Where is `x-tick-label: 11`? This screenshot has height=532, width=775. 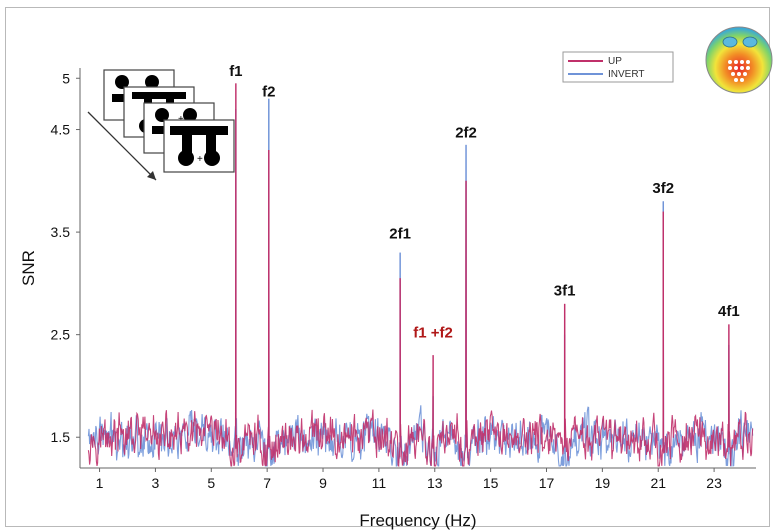
x-tick-label: 11 is located at coordinates (379, 483).